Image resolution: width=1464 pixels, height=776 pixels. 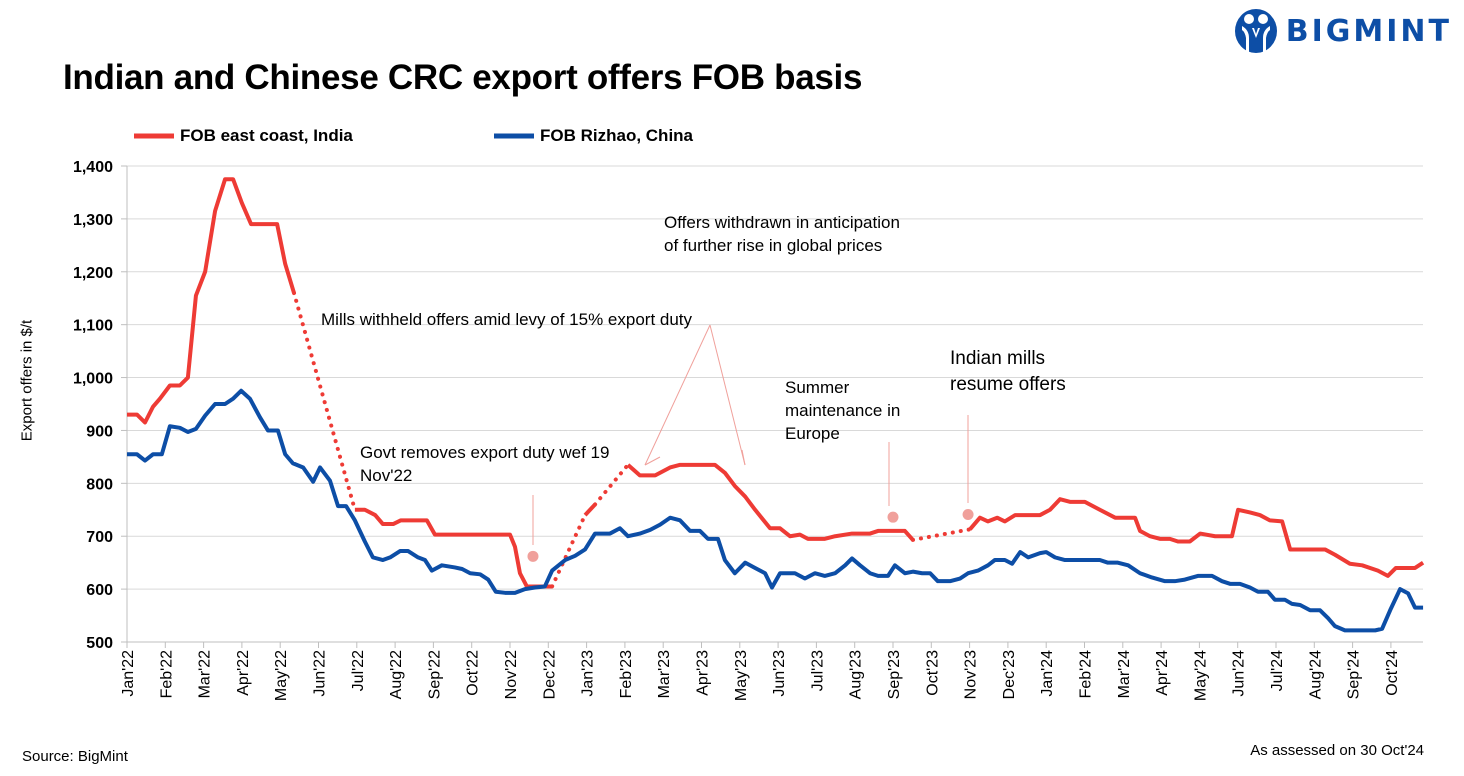 I want to click on y-tick-label: 1,000, so click(x=93, y=379).